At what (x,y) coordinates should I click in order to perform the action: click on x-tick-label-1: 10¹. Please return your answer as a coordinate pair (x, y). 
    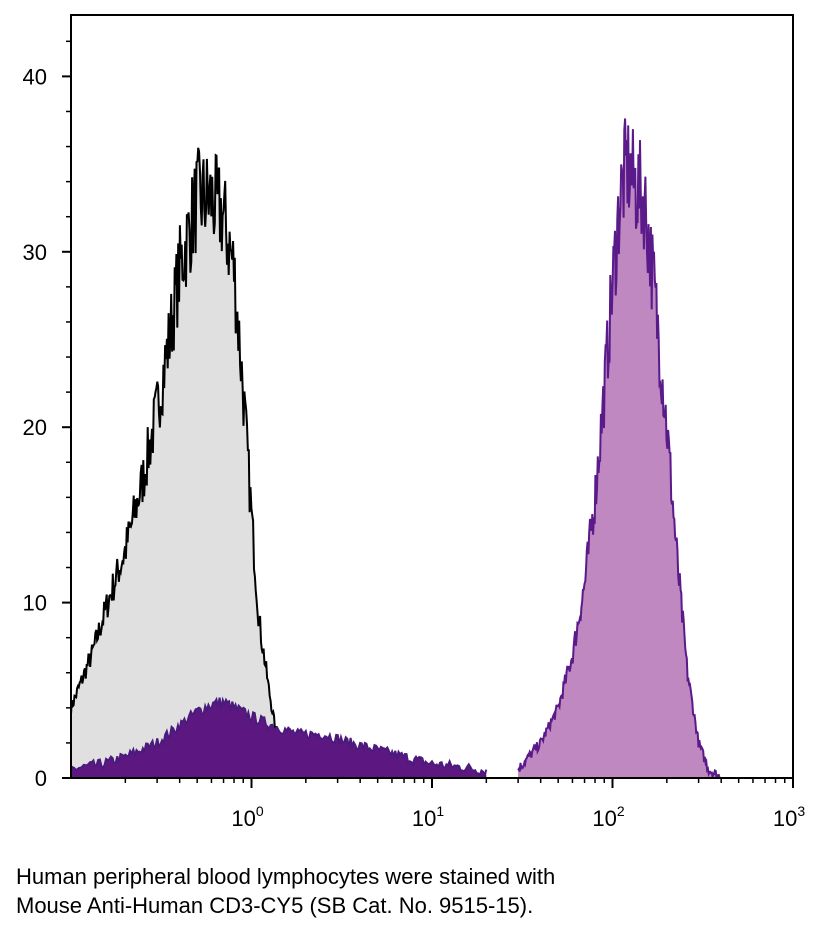
    Looking at the image, I should click on (428, 817).